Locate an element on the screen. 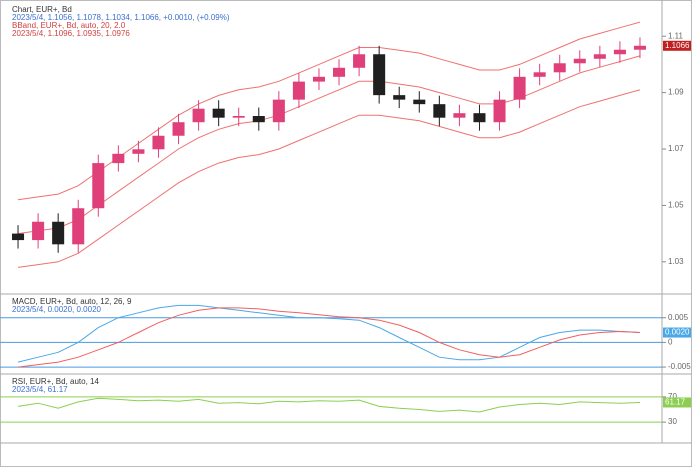 This screenshot has height=467, width=692. y-tick-label: 30 is located at coordinates (672, 421).